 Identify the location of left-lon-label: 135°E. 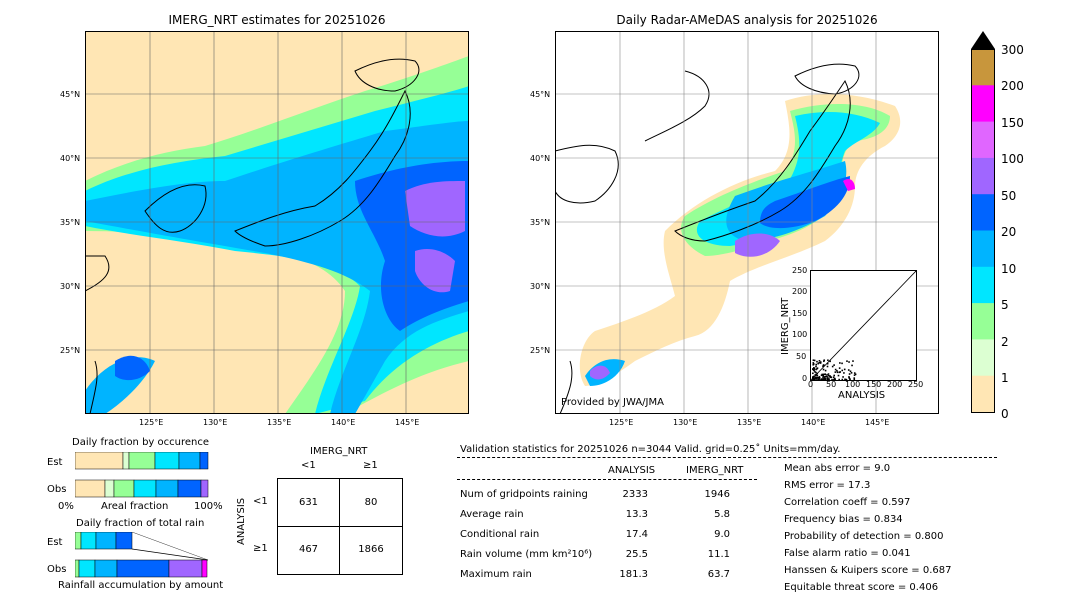
(279, 422).